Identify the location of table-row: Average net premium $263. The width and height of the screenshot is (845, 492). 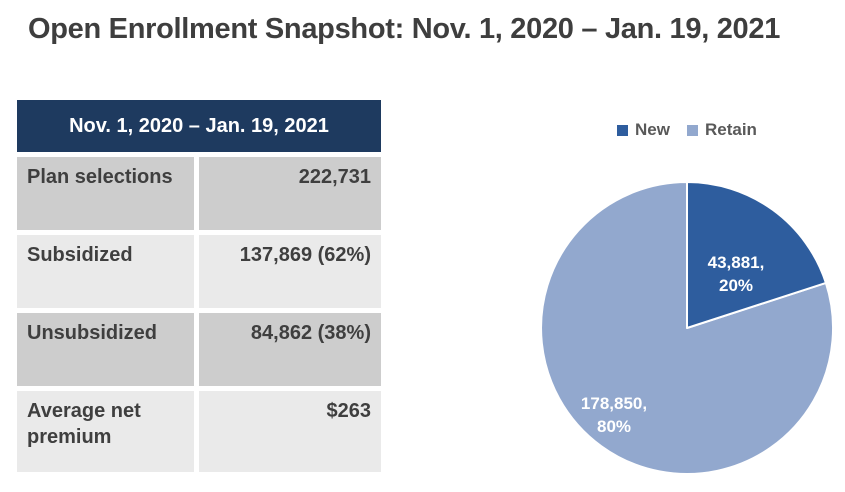
(199, 431).